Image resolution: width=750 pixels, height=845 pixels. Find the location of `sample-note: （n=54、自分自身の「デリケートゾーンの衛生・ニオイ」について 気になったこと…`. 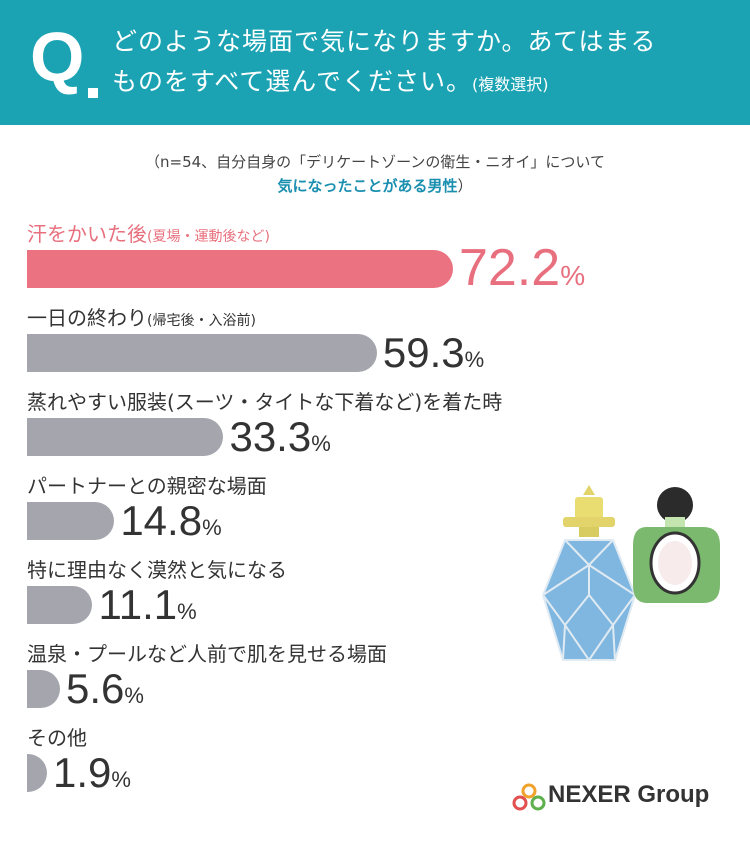

sample-note: （n=54、自分自身の「デリケートゾーンの衛生・ニオイ」について 気になったこと… is located at coordinates (375, 174).